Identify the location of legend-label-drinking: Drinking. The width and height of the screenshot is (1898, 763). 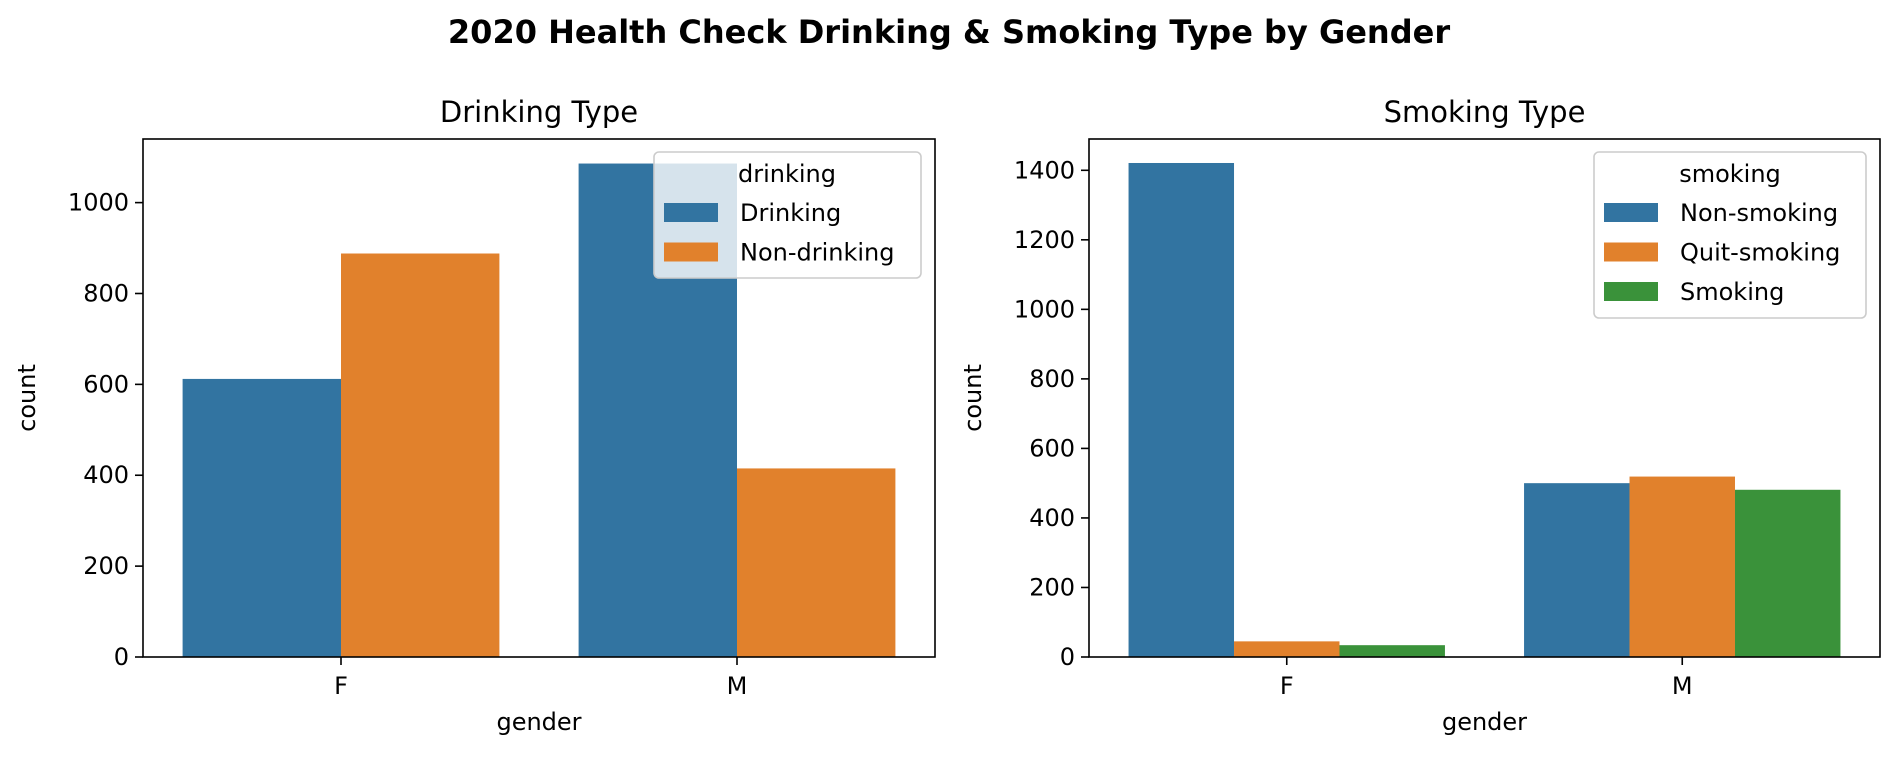
(790, 213).